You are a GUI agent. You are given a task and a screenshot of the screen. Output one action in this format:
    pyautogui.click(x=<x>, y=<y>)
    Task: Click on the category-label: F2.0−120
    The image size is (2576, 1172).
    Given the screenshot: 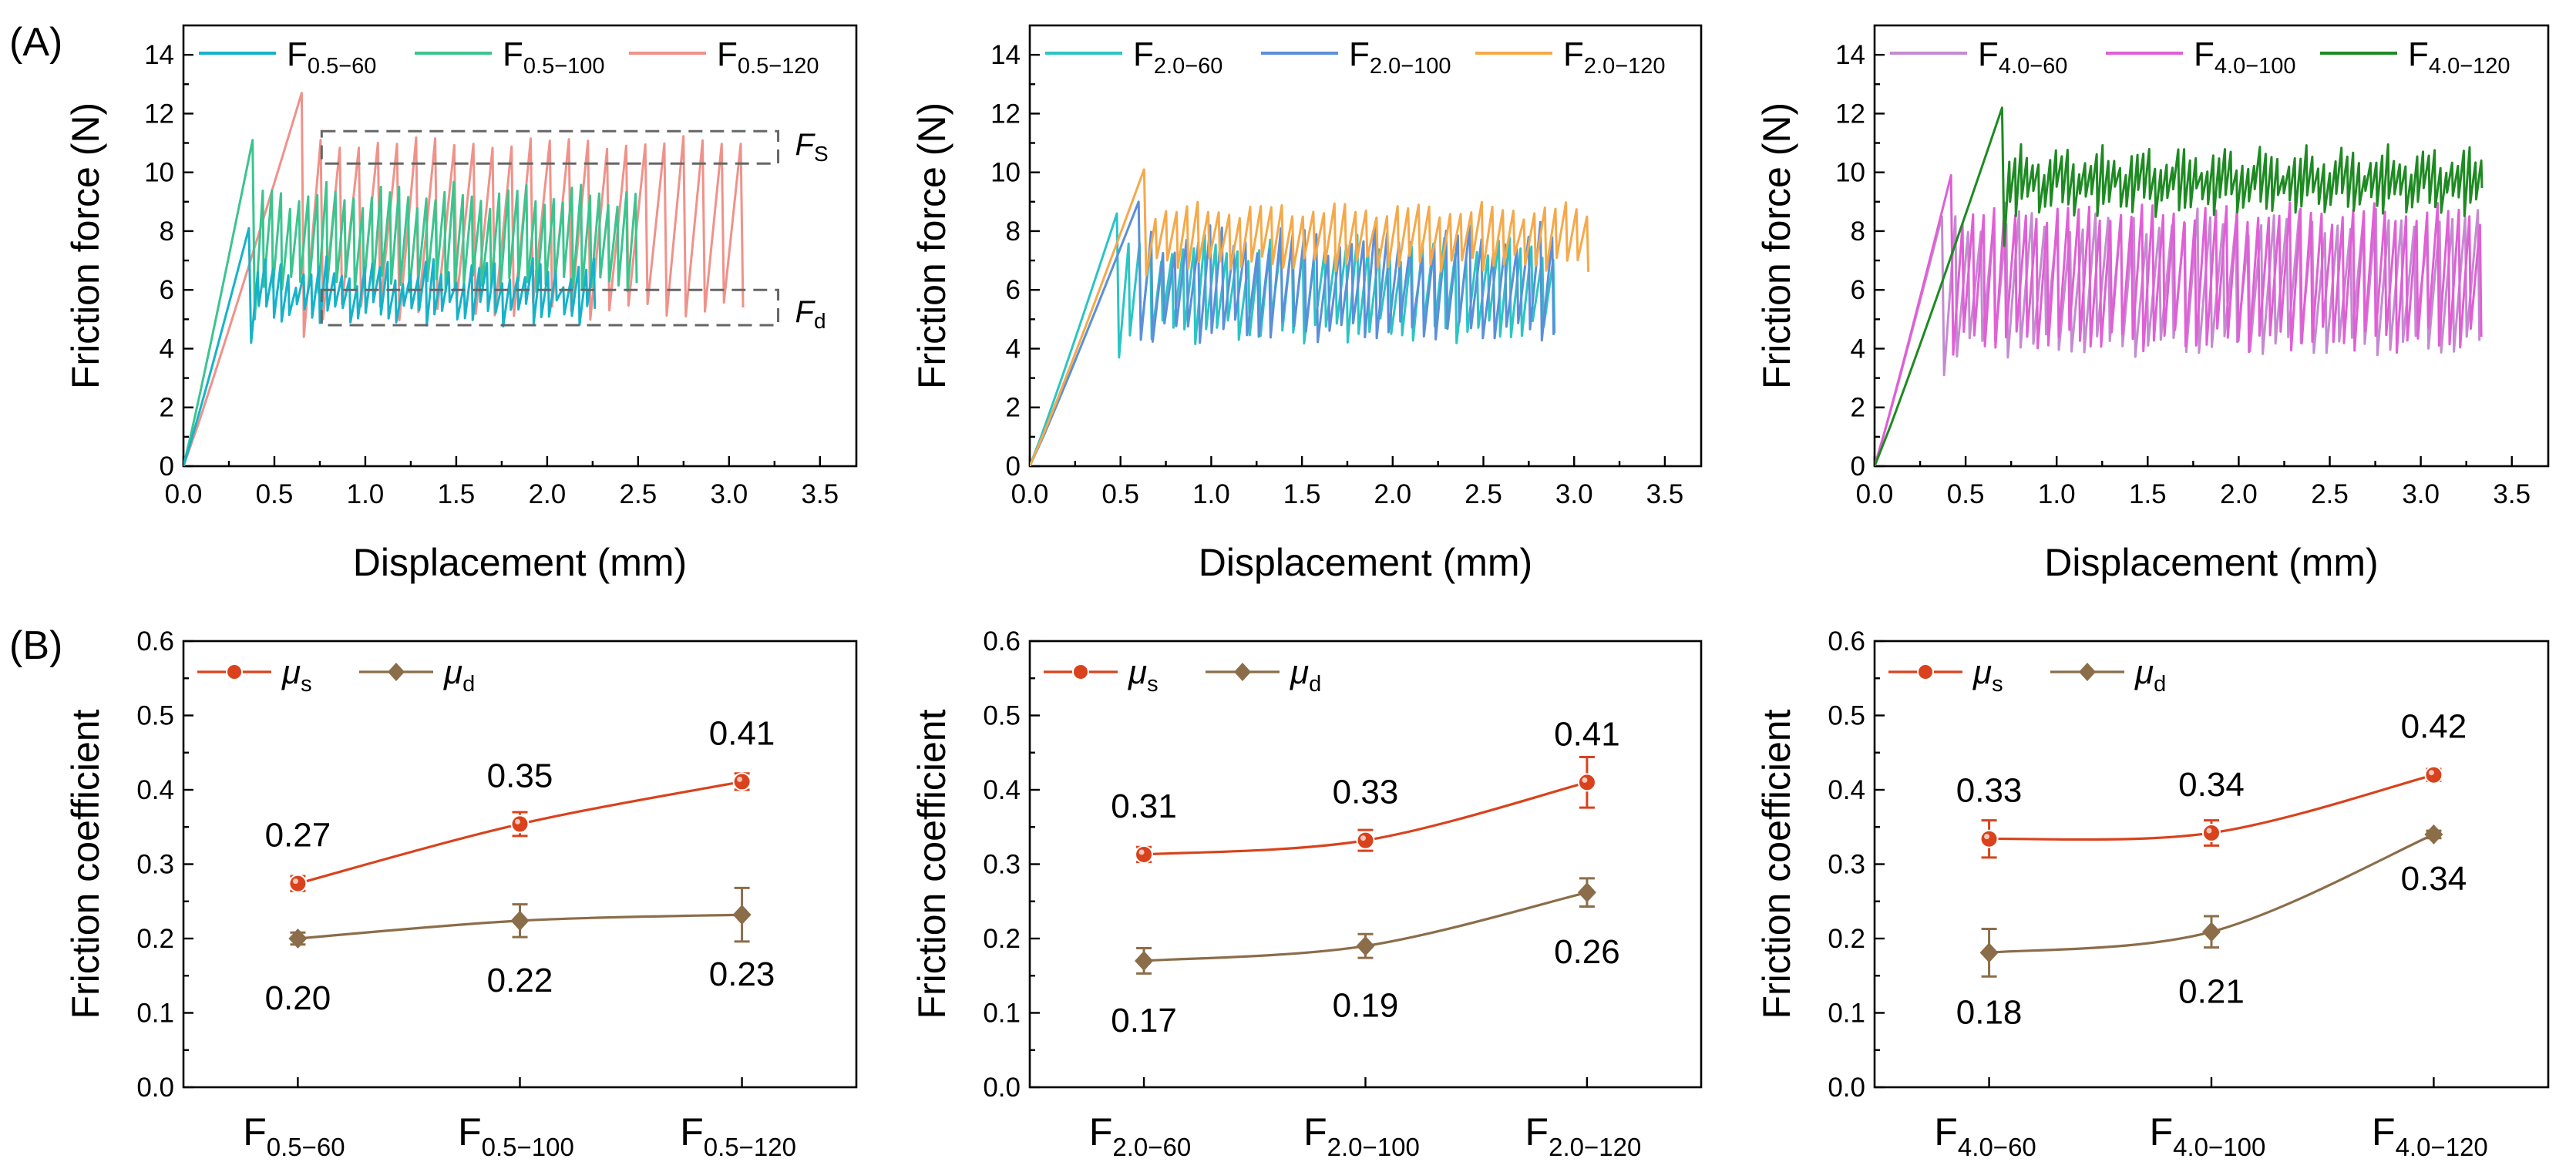 What is the action you would take?
    pyautogui.click(x=1583, y=1136)
    